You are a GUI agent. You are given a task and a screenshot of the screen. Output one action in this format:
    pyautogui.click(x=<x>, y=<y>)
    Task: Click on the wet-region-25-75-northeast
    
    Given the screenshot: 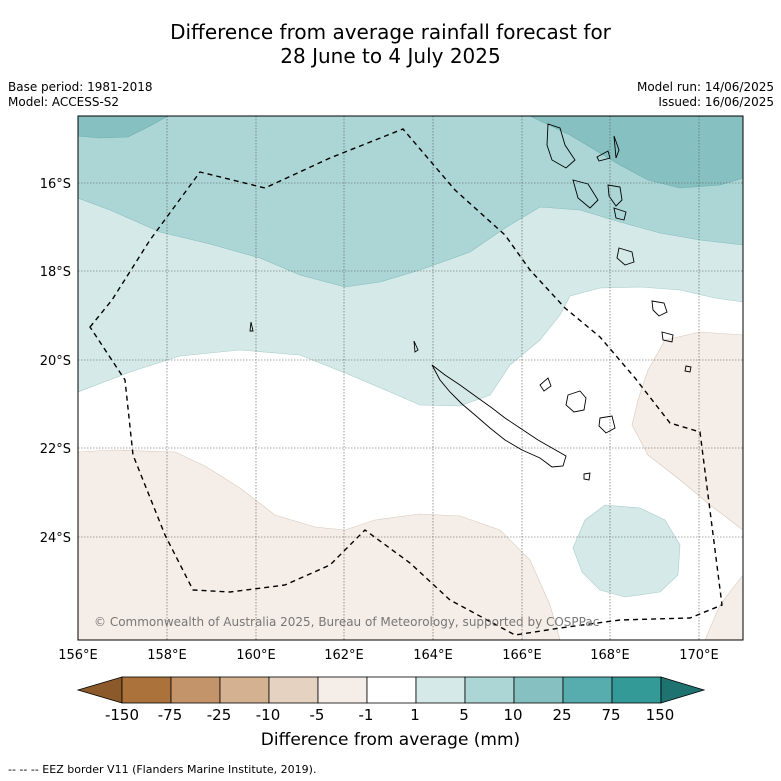 What is the action you would take?
    pyautogui.click(x=636, y=152)
    